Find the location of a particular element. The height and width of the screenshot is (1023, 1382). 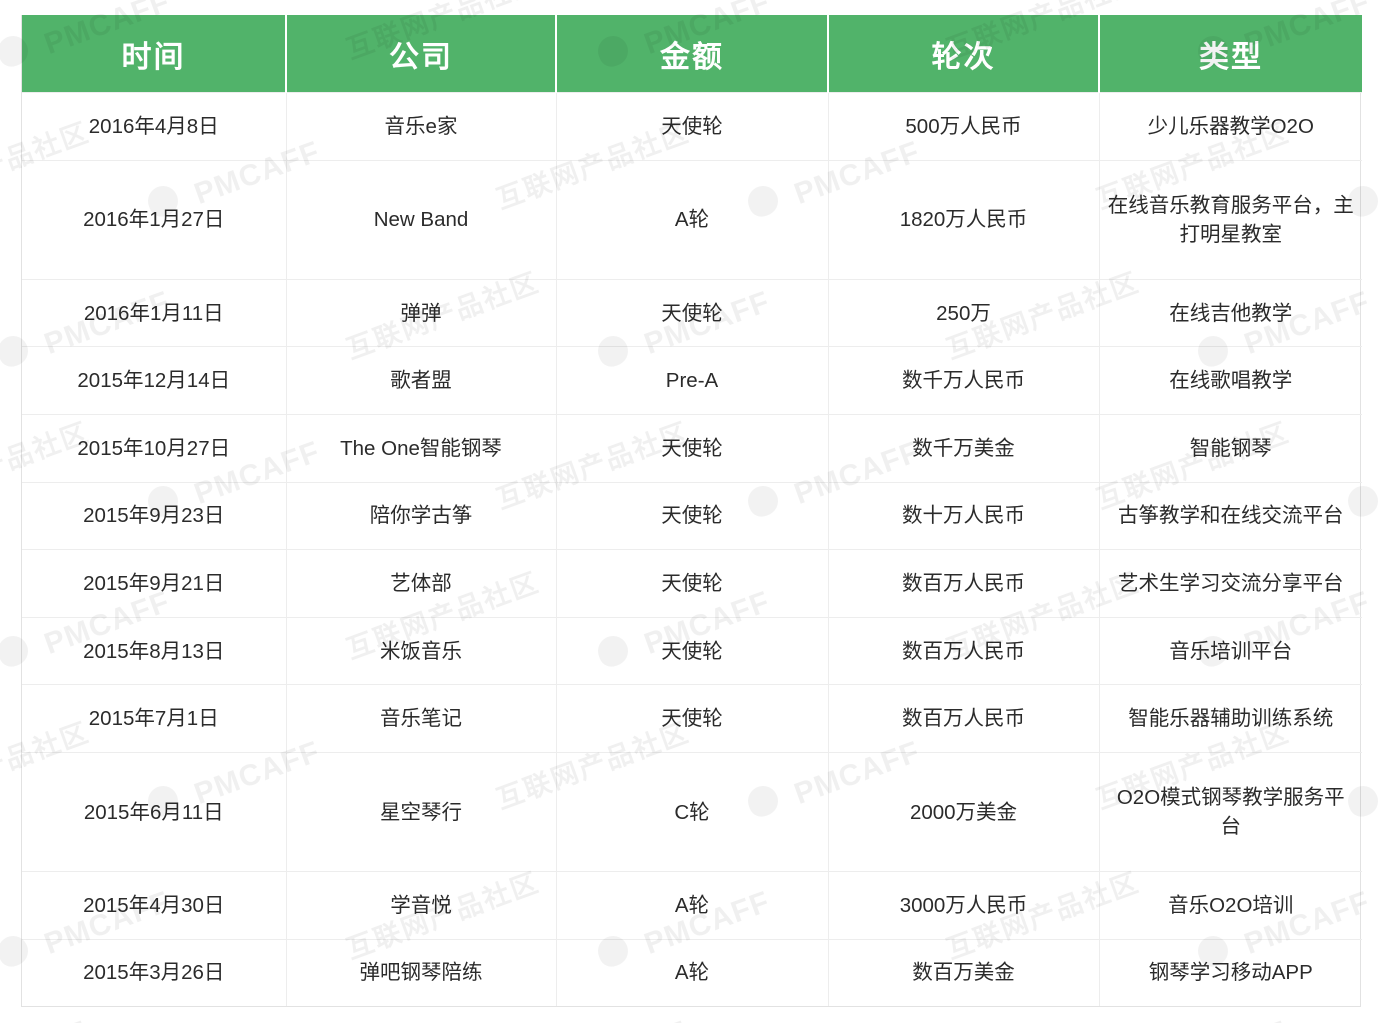

cell-type: 智能乐器辅助训练系统 is located at coordinates (1230, 718).